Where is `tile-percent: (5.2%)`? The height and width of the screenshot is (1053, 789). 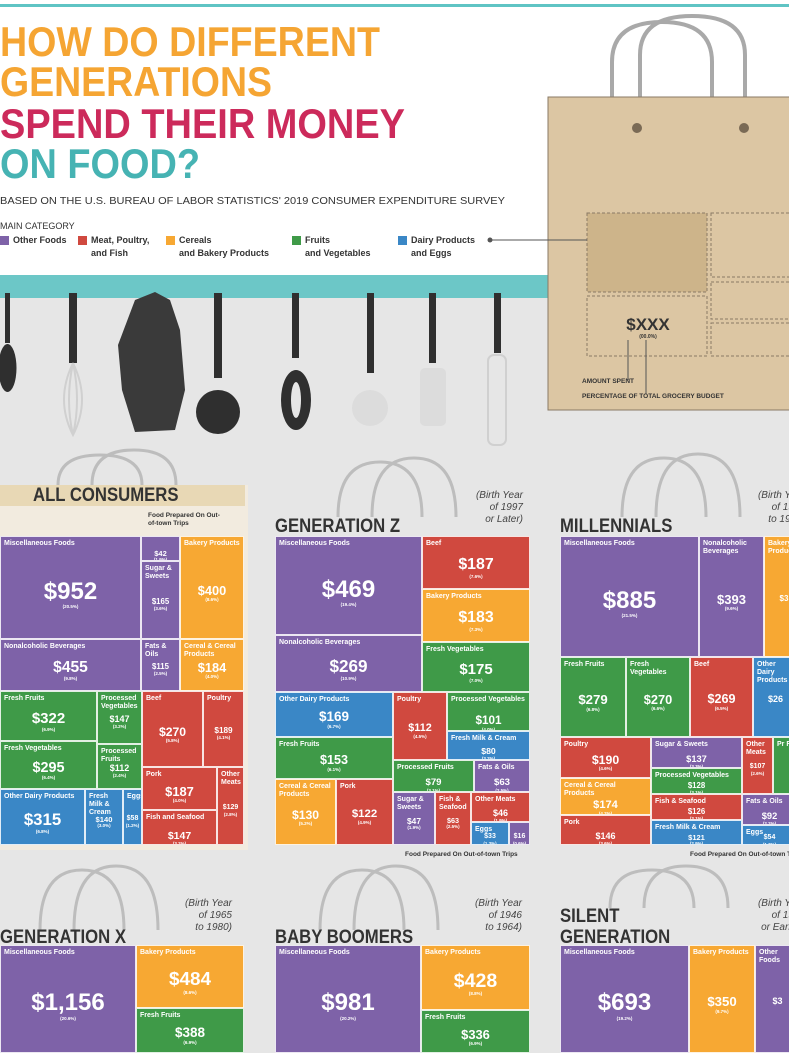
tile-percent: (5.2%) is located at coordinates (305, 823).